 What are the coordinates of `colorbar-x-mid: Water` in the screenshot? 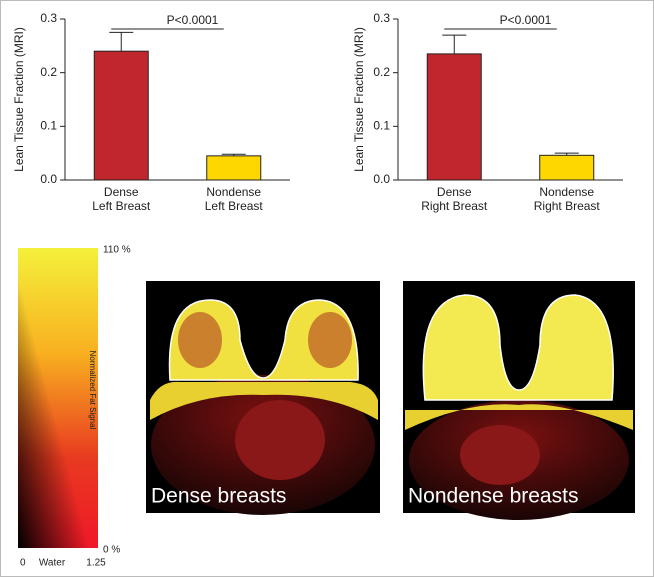 It's located at (52, 563).